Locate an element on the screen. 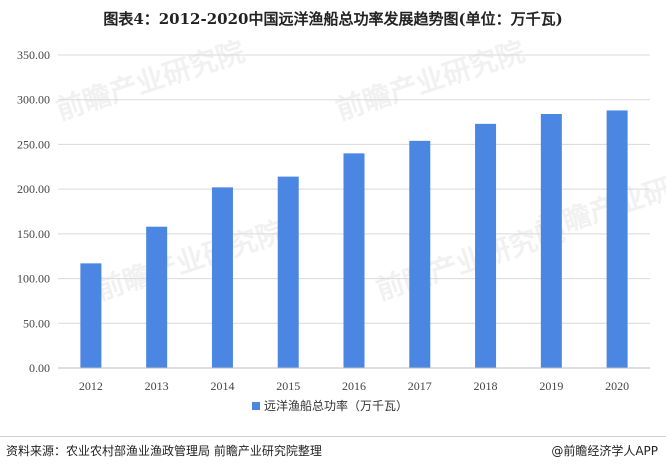  x-axis-ticks: 2012 2013 2014 2015 2016 2017 2018 2019 2020 is located at coordinates (354, 386).